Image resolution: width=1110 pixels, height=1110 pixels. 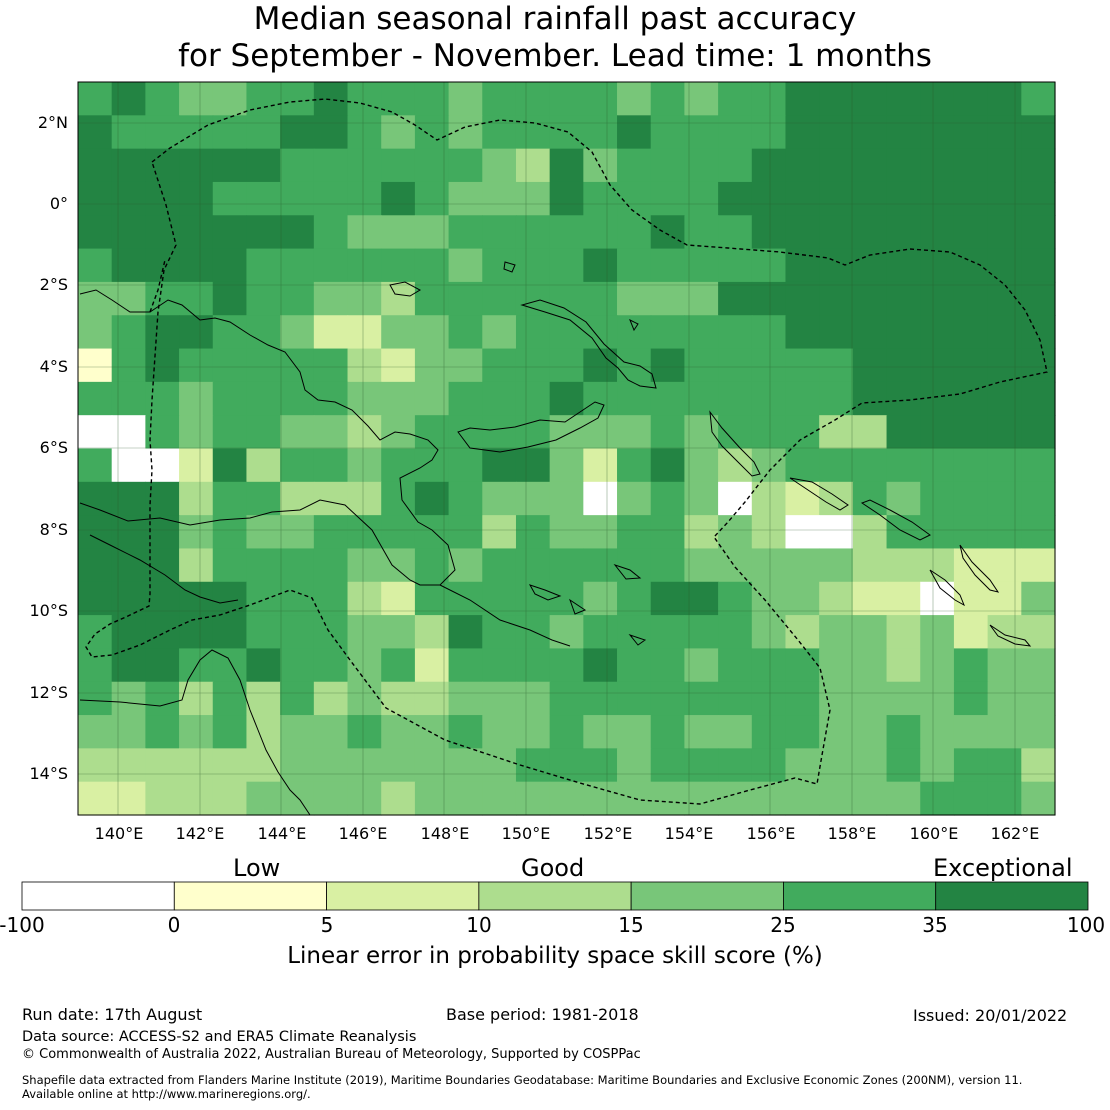 I want to click on lat-label-14s: 14°S, so click(x=48, y=773).